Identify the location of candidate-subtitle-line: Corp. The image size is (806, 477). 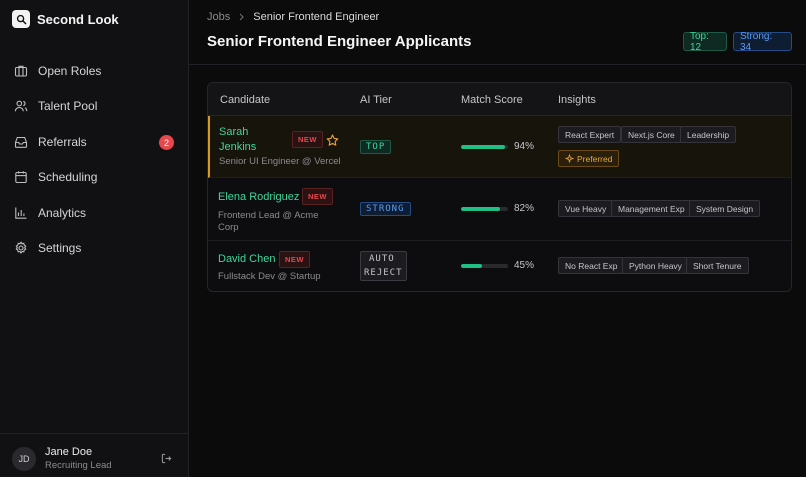
(228, 227).